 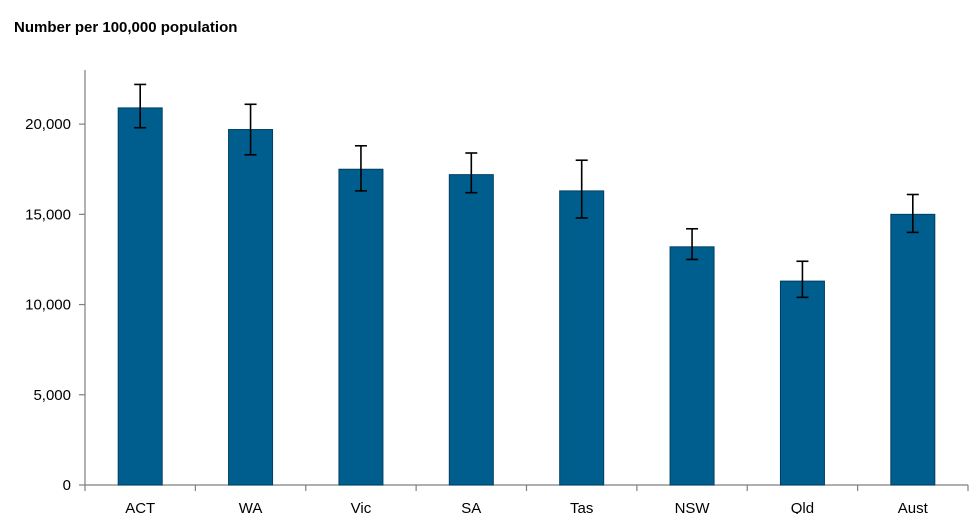 I want to click on error-bar-tas, so click(x=581, y=189).